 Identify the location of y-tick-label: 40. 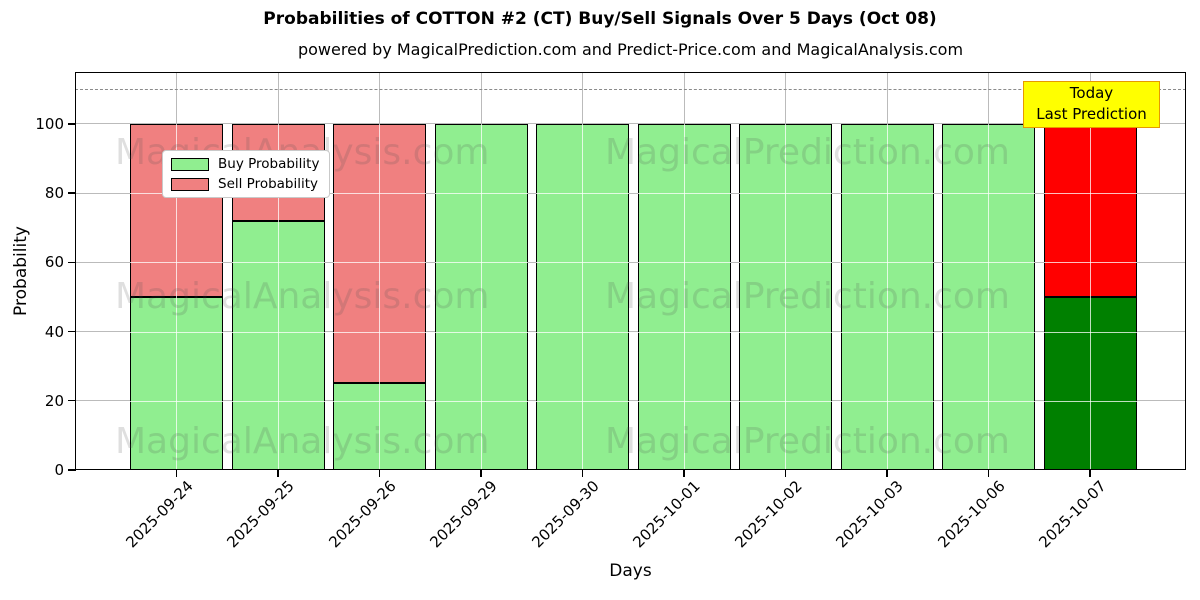
(54, 331).